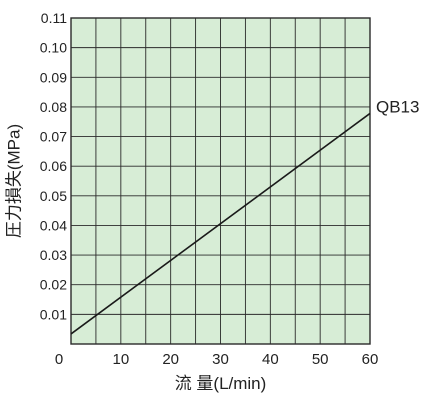 Image resolution: width=430 pixels, height=403 pixels. Describe the element at coordinates (53, 196) in the screenshot. I see `y-tick-label: 0.05` at that location.